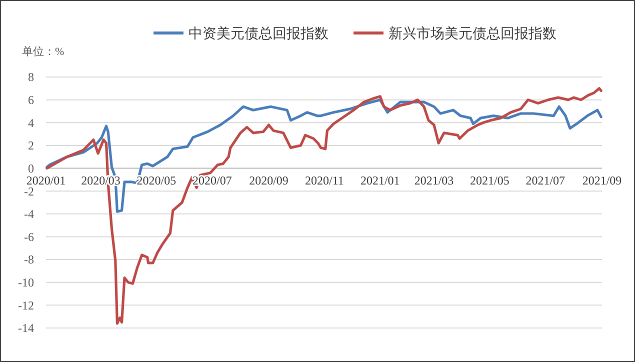 This screenshot has width=635, height=362. Describe the element at coordinates (324, 180) in the screenshot. I see `x-tick-label: 2020/11` at that location.